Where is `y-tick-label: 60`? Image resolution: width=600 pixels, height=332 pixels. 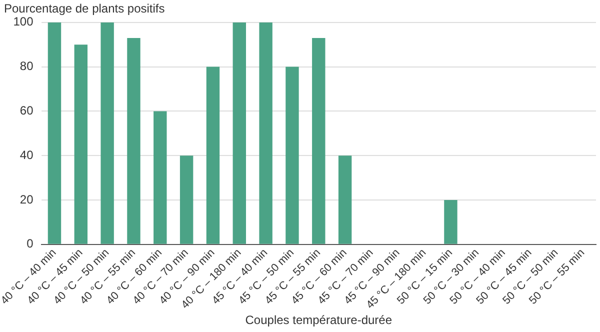
y-tick-label: 60 is located at coordinates (27, 111).